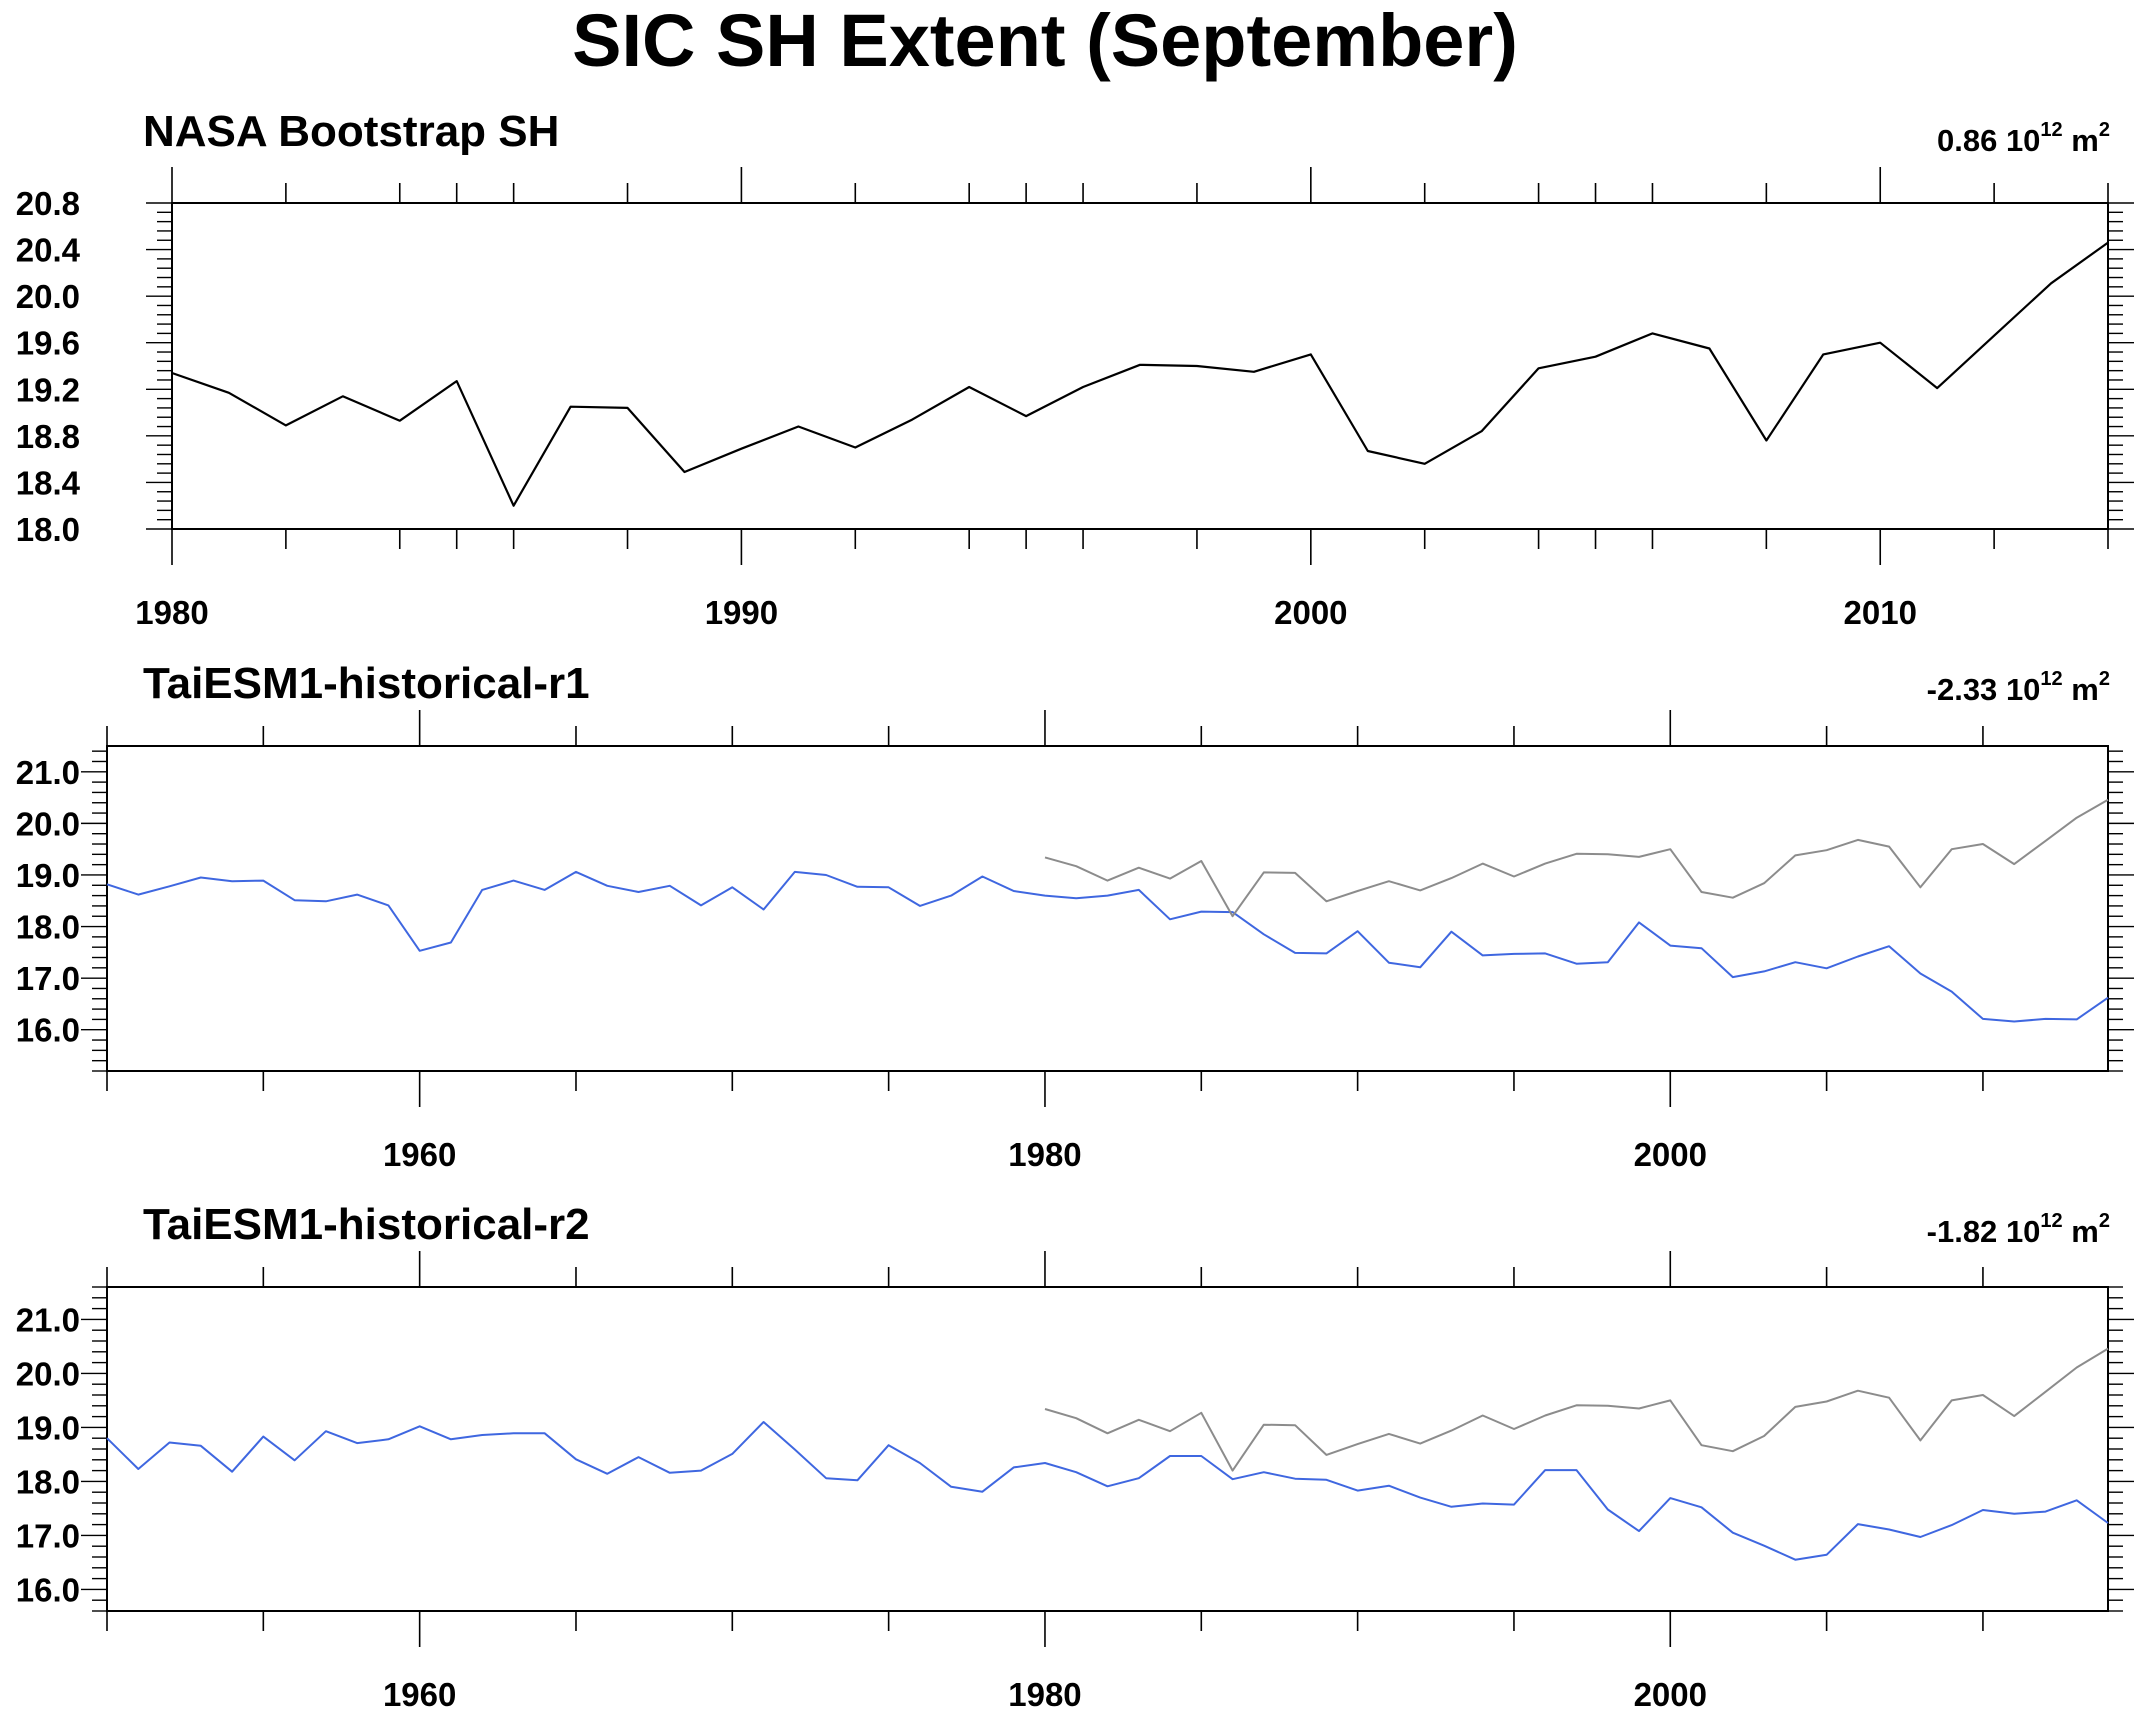 The image size is (2152, 1713). Describe the element at coordinates (2018, 687) in the screenshot. I see `trend-label: -2.33 1012 m2` at that location.